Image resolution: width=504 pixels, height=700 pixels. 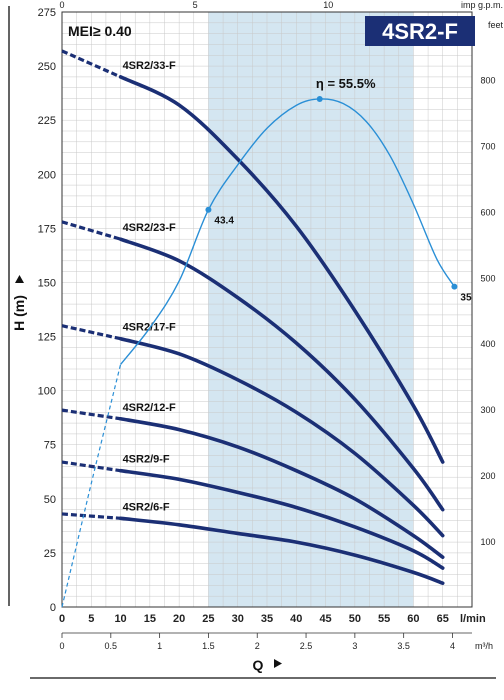 I want to click on x-tick-label: 55, so click(x=384, y=619).